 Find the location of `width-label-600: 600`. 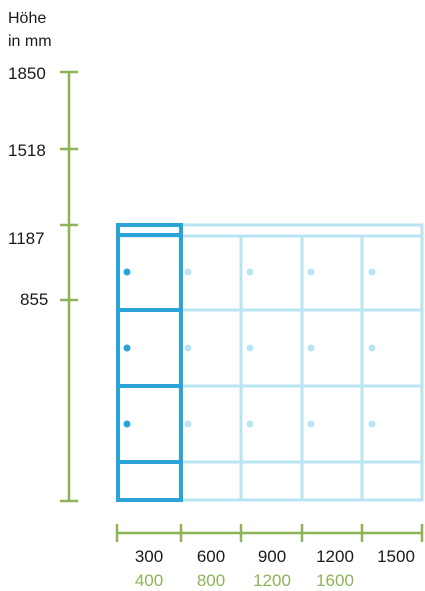

width-label-600: 600 is located at coordinates (211, 556).